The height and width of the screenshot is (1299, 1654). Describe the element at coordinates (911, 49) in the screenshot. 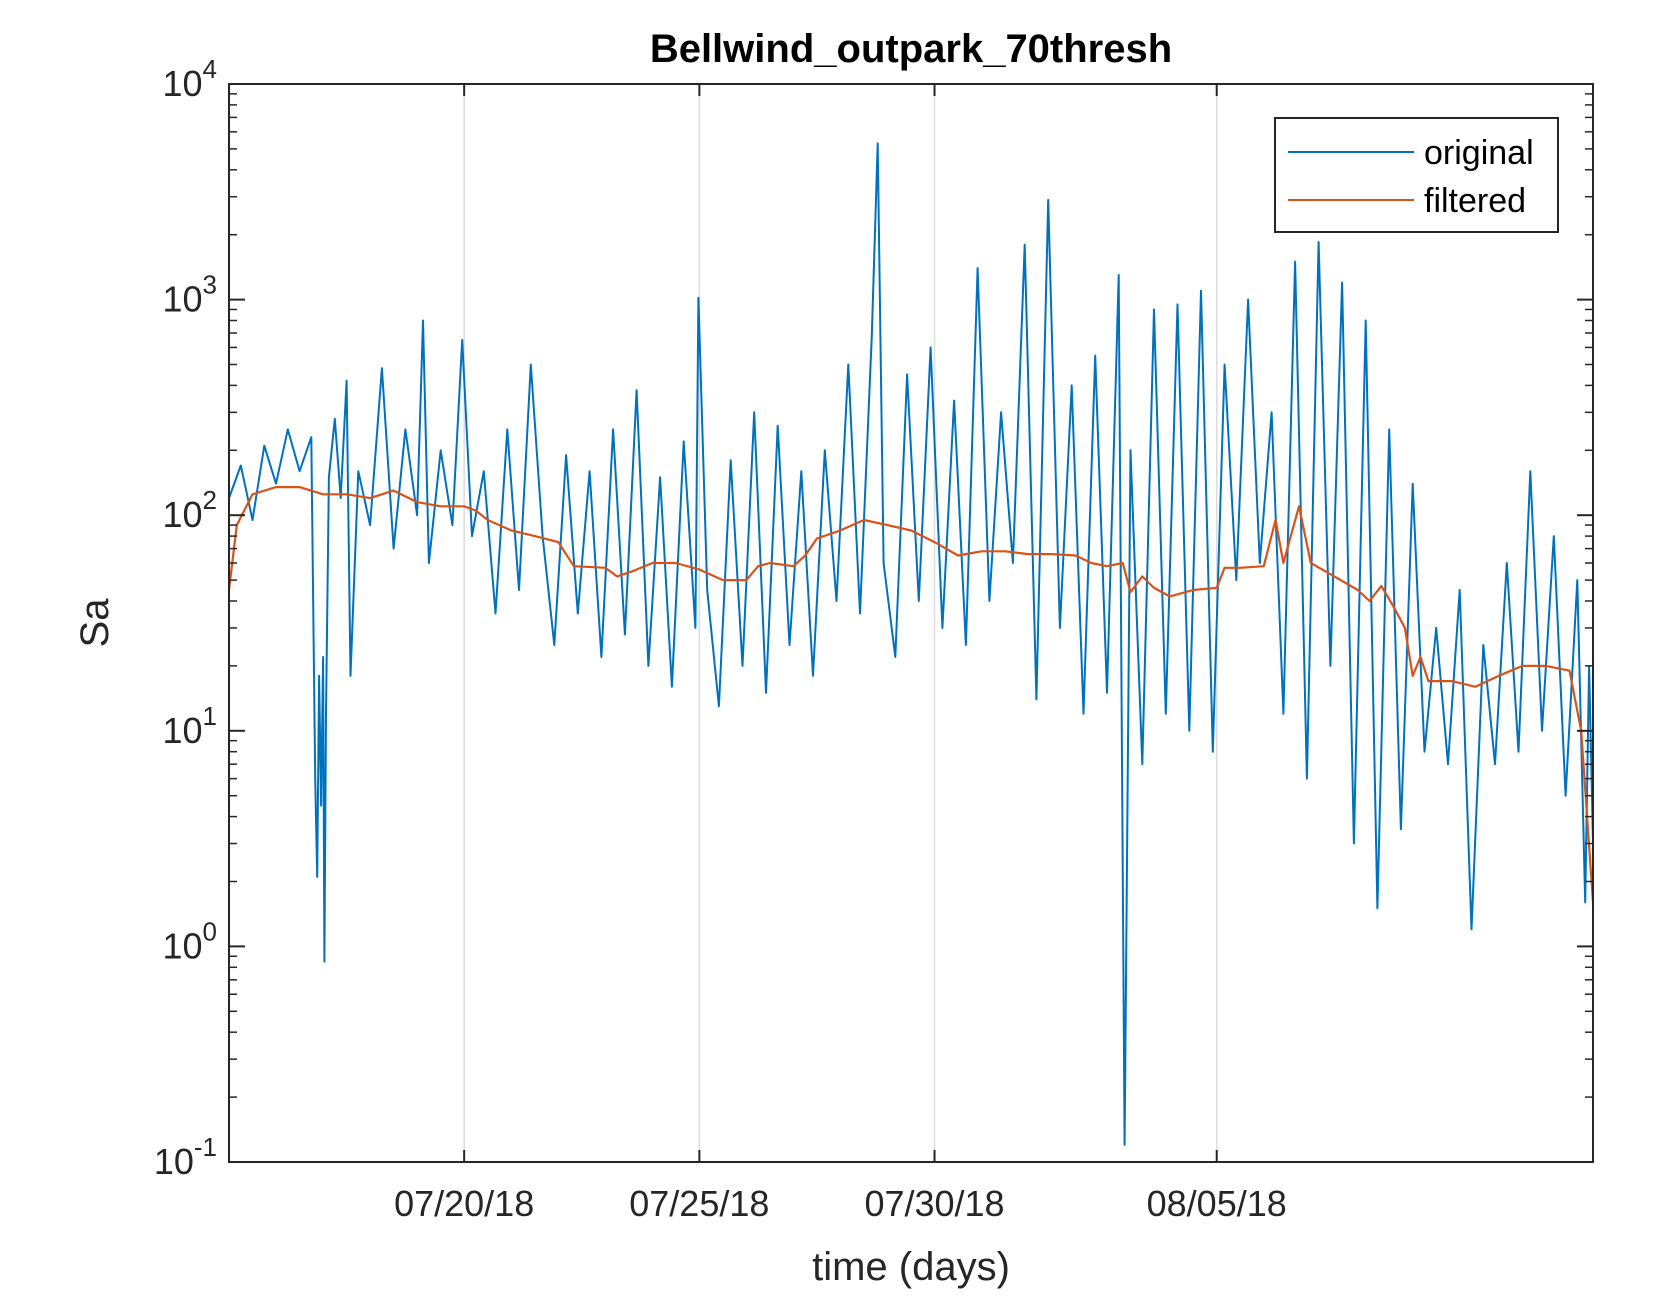

I see `chart-title: Bellwind_outpark_70thresh` at that location.